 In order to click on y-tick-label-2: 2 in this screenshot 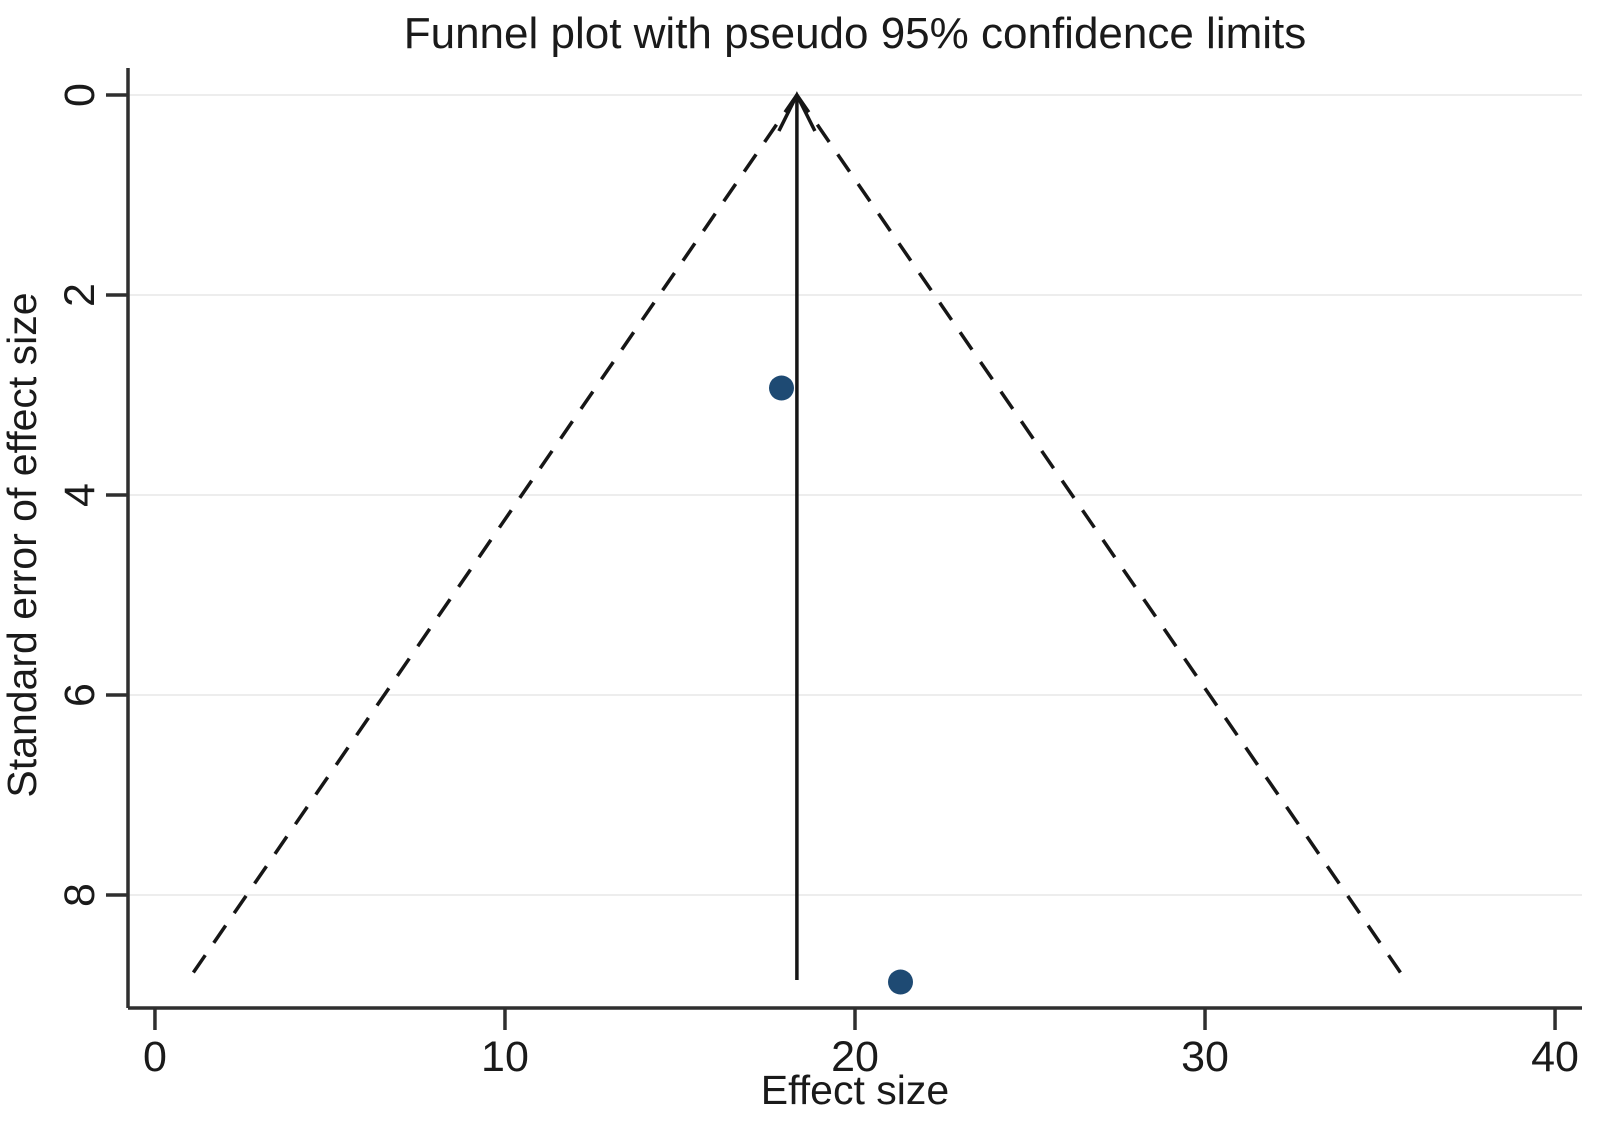, I will do `click(80, 295)`.